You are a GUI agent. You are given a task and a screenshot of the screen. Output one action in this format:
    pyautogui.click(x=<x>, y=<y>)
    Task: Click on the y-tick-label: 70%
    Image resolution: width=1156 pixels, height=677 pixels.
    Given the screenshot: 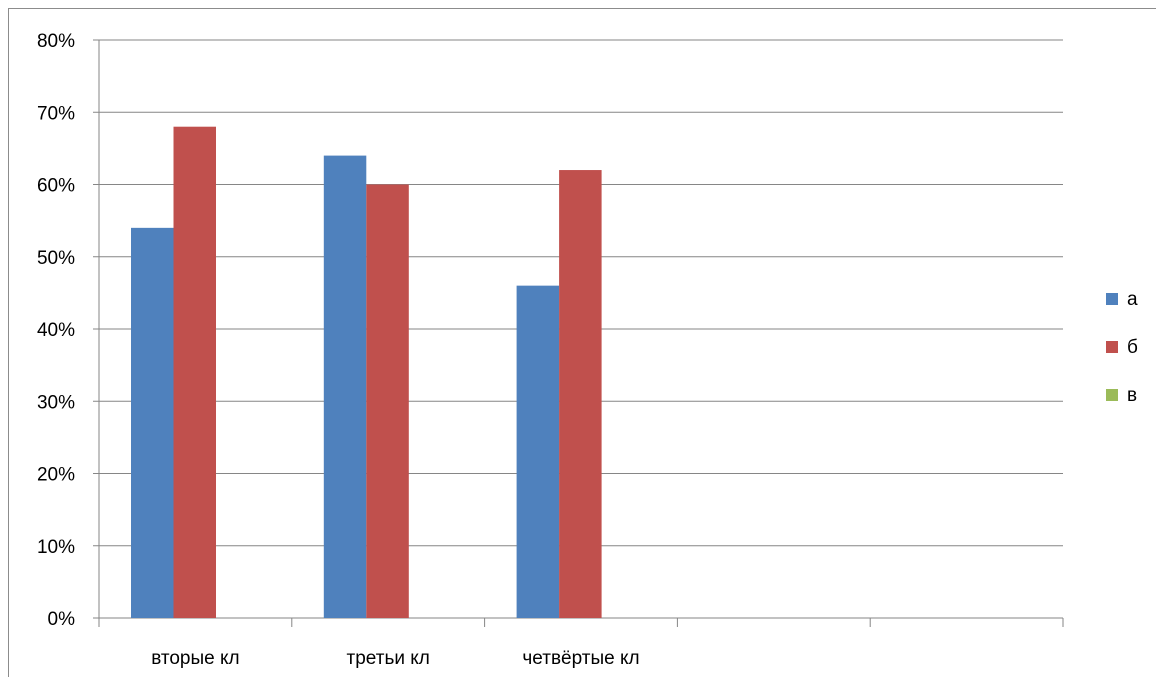 What is the action you would take?
    pyautogui.click(x=56, y=113)
    